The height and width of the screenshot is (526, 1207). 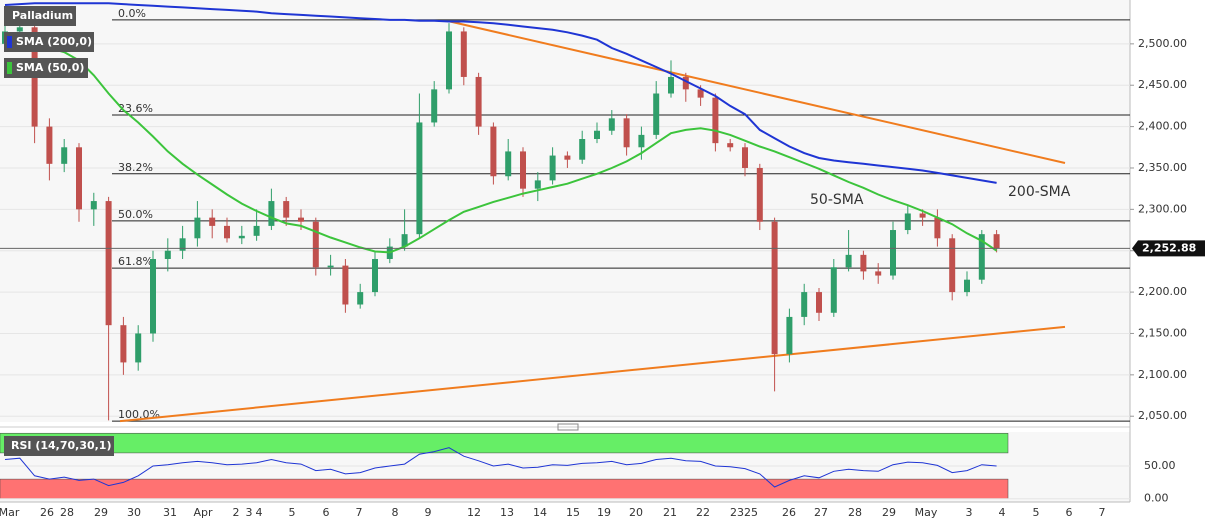 What do you see at coordinates (1162, 43) in the screenshot?
I see `y-tick-label: 2,500.00` at bounding box center [1162, 43].